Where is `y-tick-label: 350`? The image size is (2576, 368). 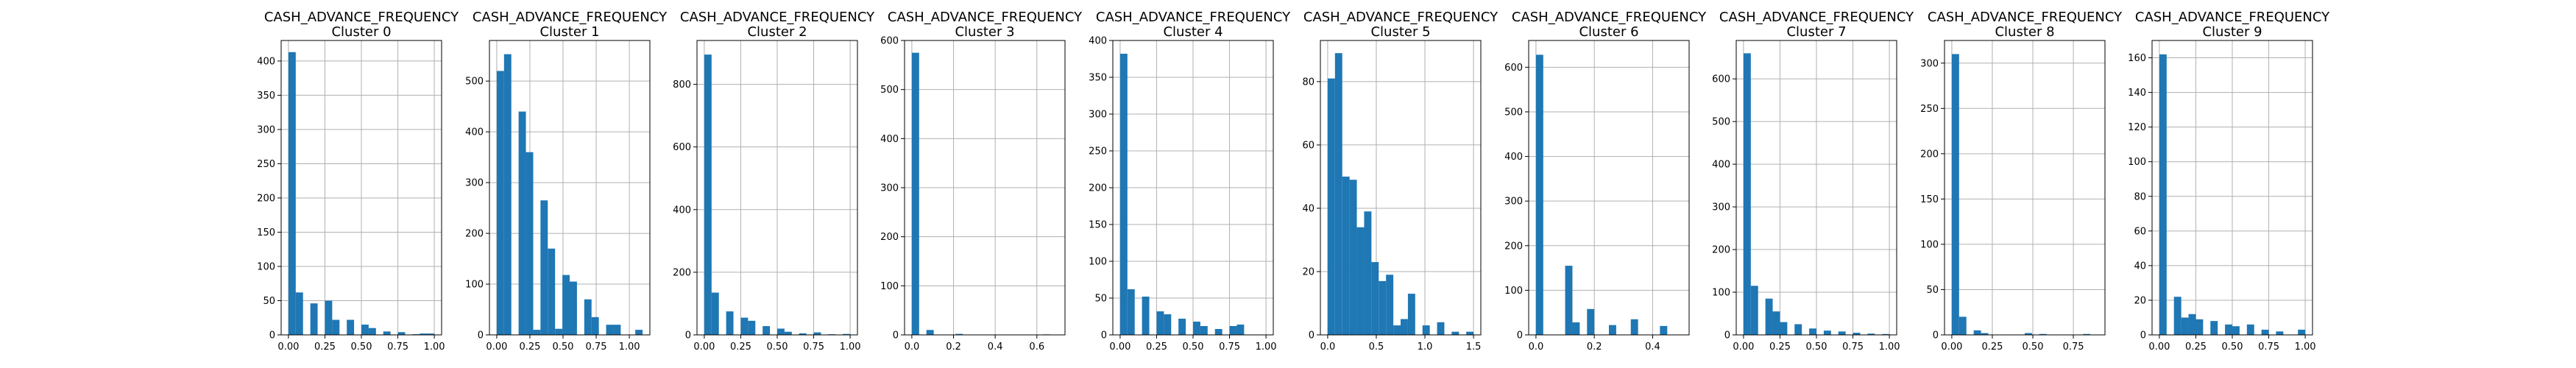 y-tick-label: 350 is located at coordinates (266, 97).